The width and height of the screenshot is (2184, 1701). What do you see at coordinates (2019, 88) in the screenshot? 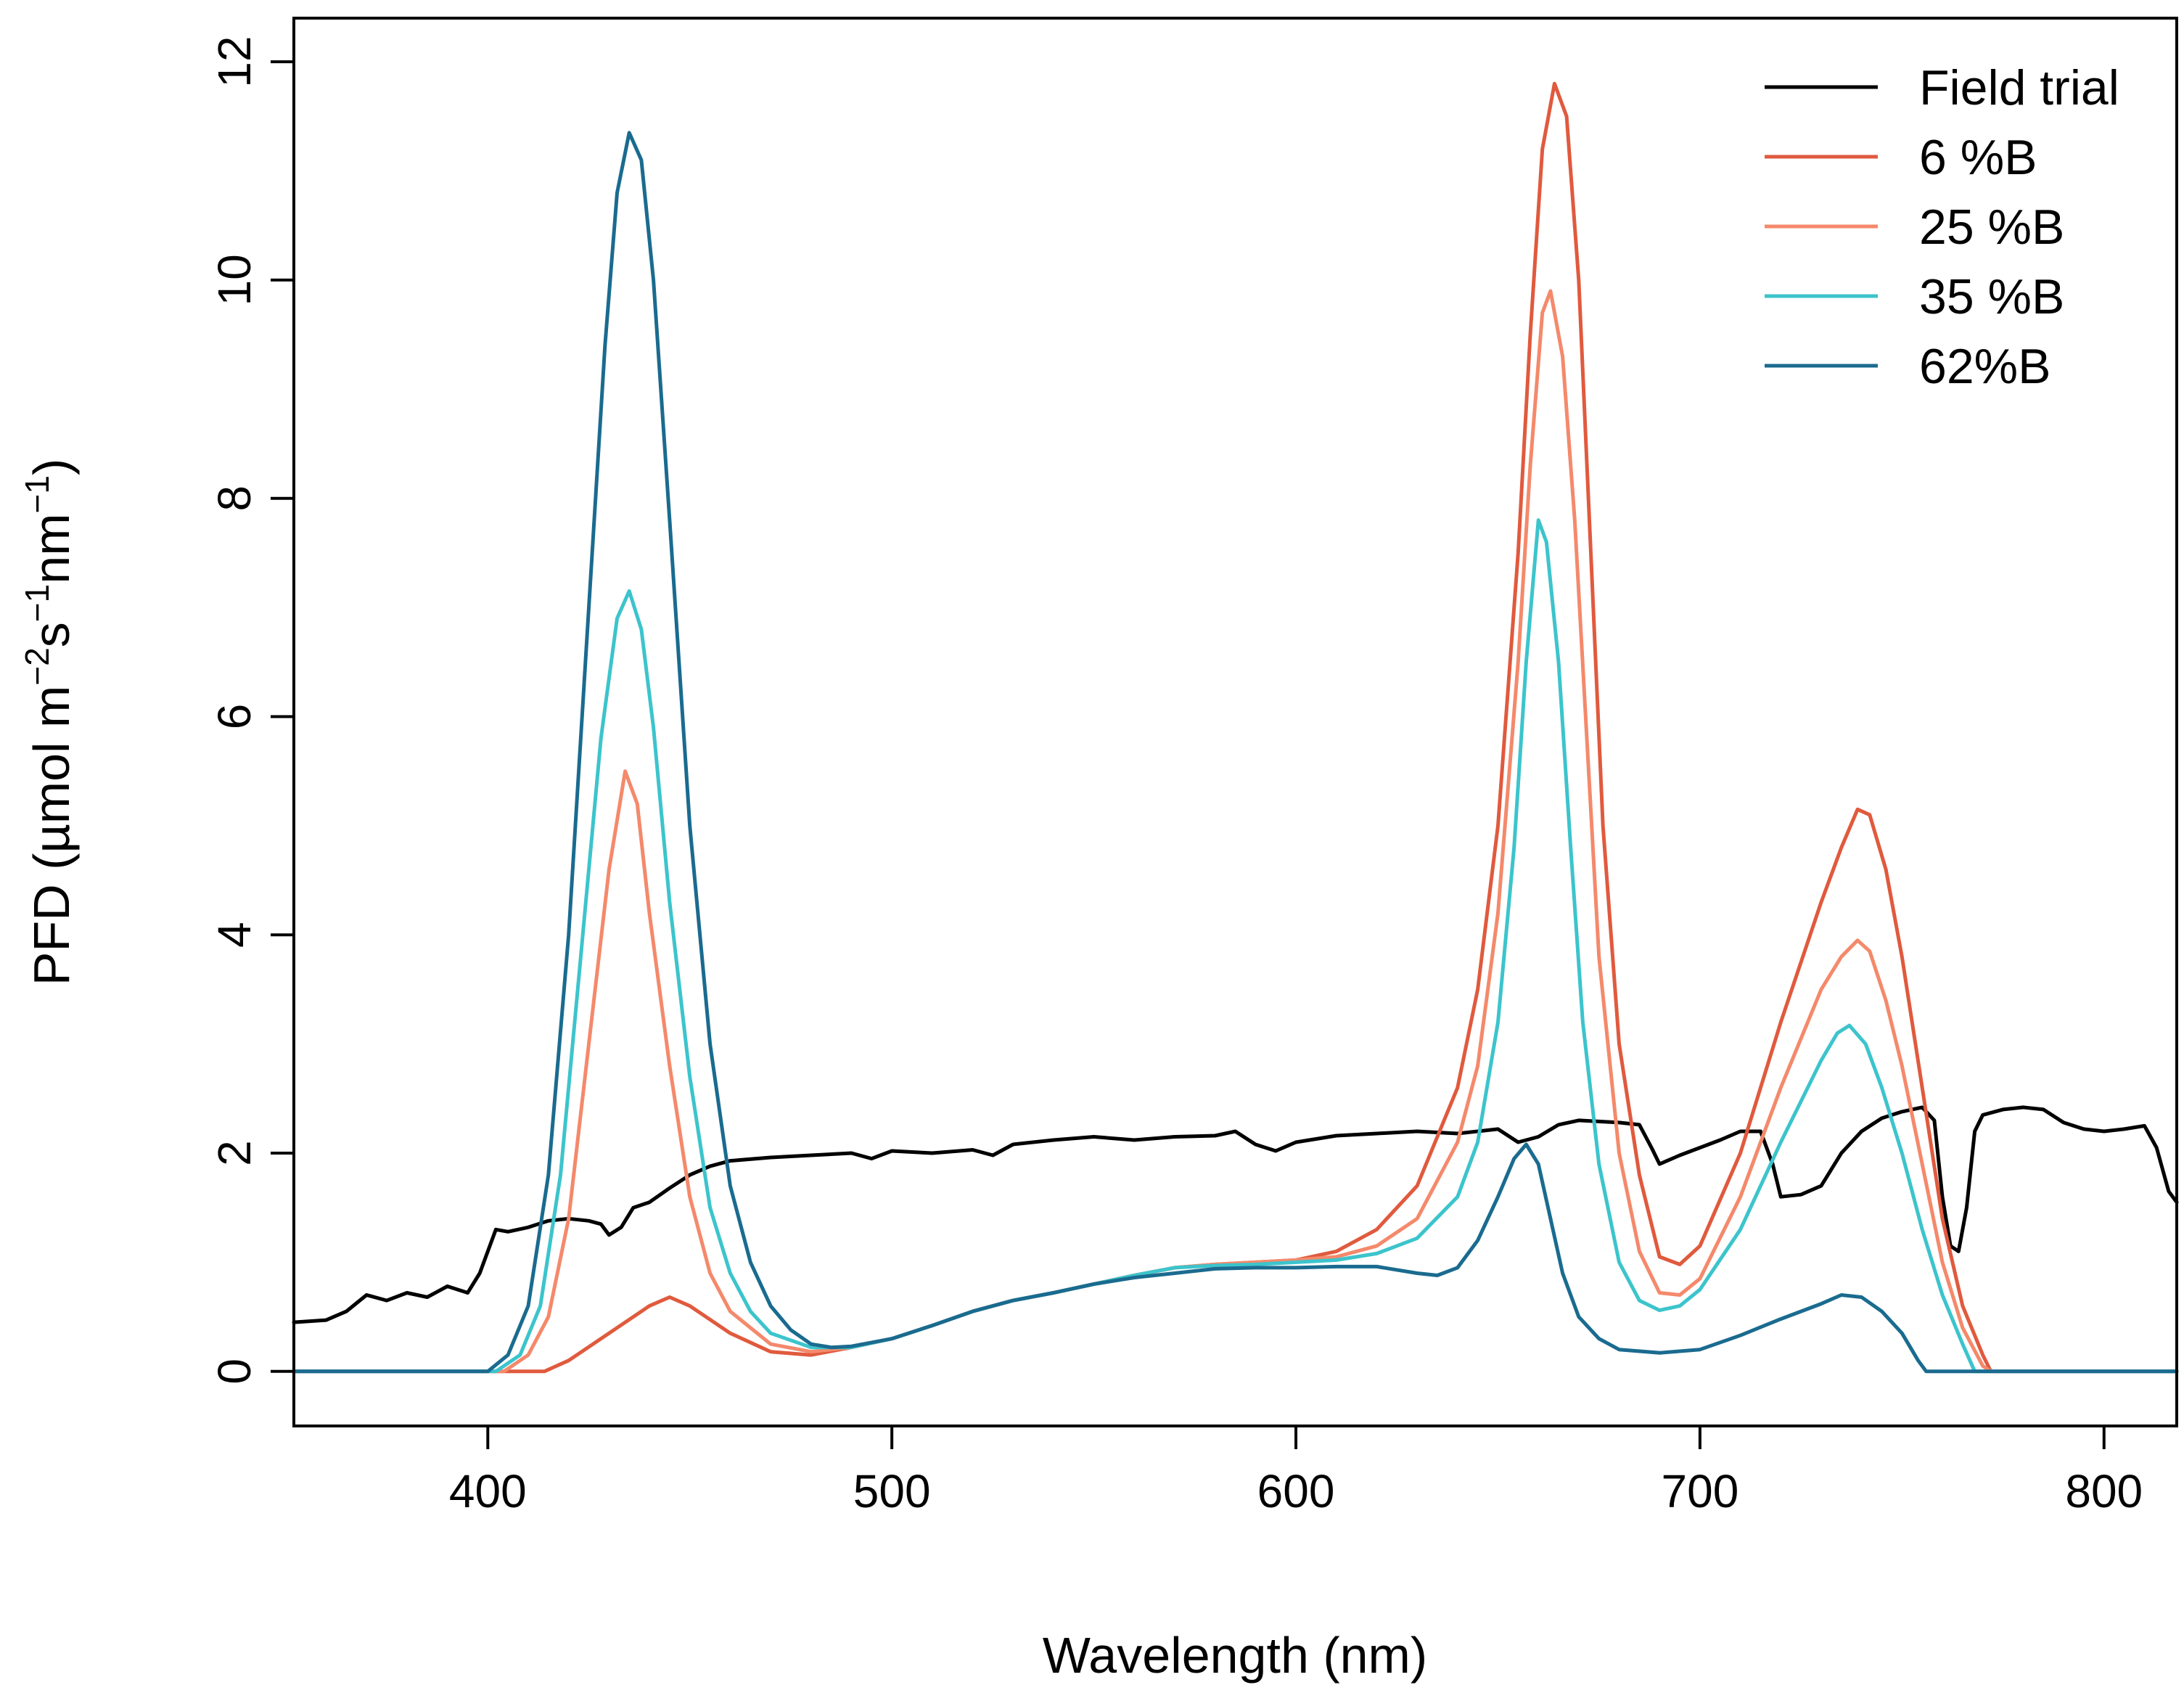
I see `legend-label-1: Field trial` at bounding box center [2019, 88].